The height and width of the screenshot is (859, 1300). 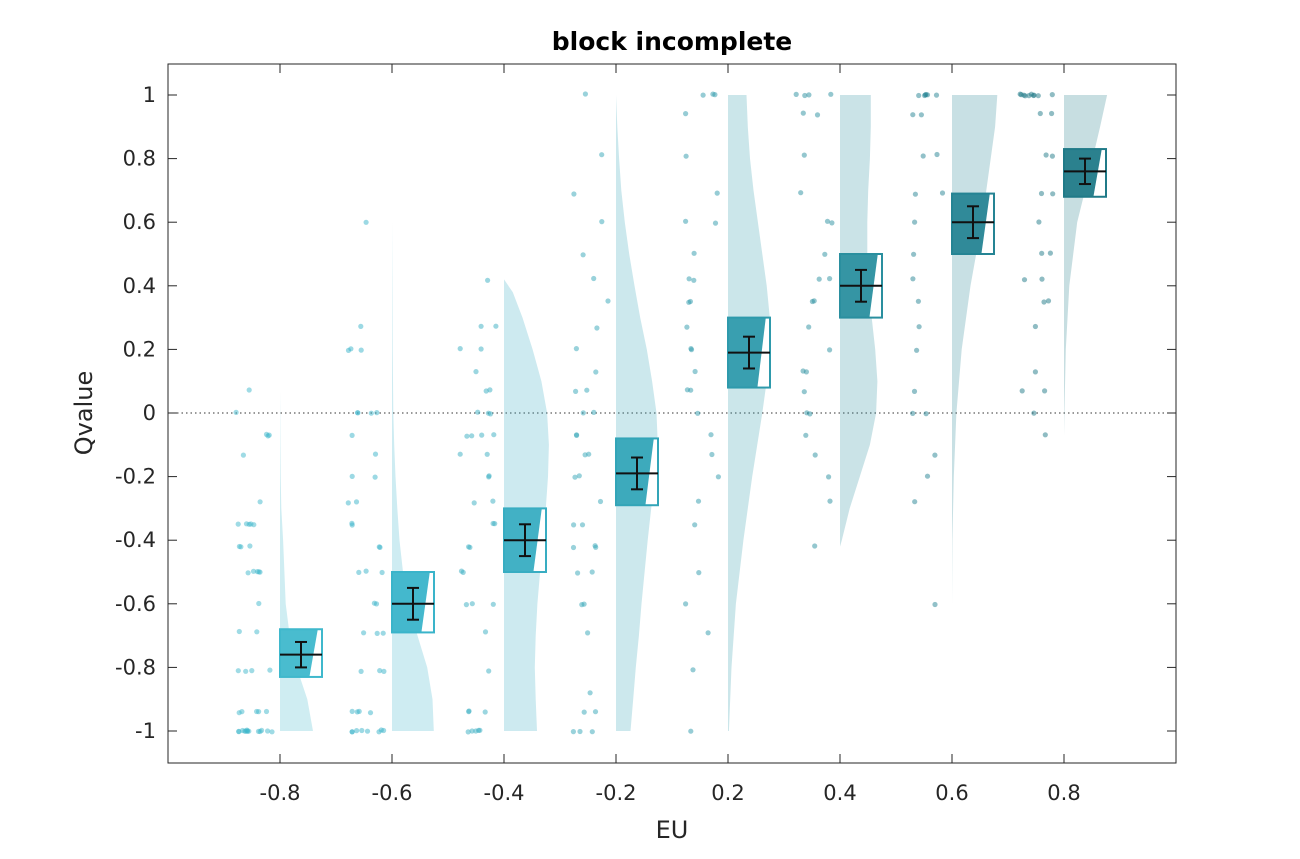 What do you see at coordinates (1063, 793) in the screenshot?
I see `x-tick-label: 0.8` at bounding box center [1063, 793].